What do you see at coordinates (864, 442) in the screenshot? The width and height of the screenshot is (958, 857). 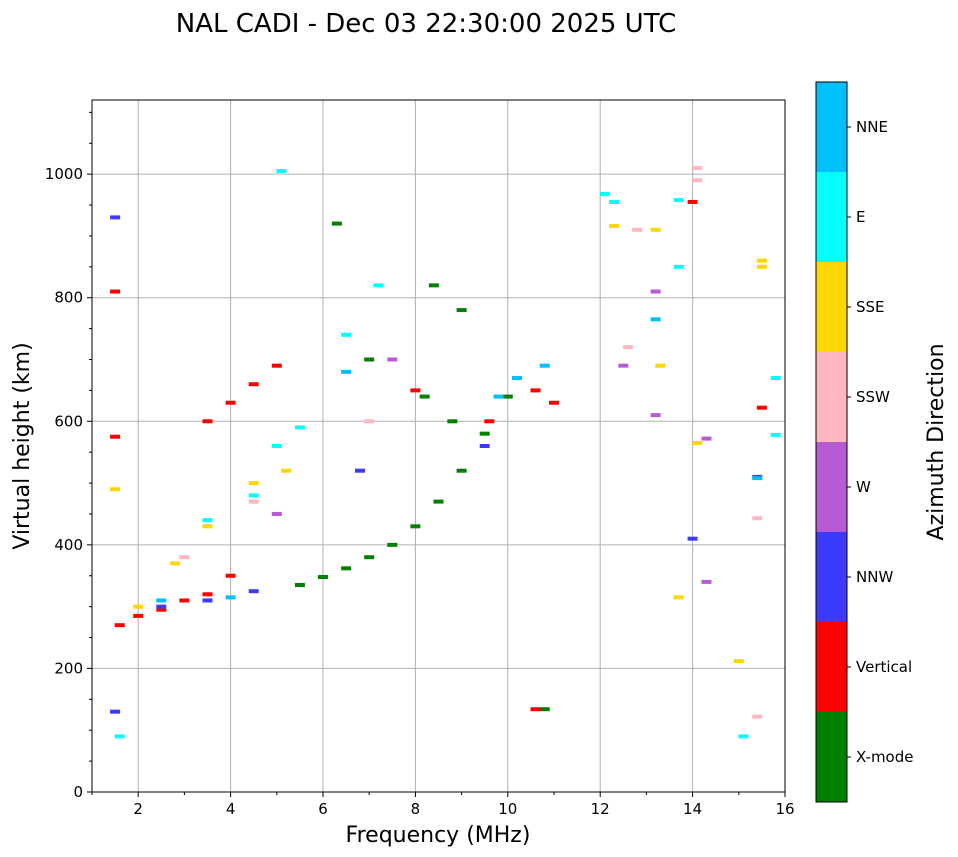 I see `colorbar: X-mode Vertical NNW W SSW SSE E NNE` at bounding box center [864, 442].